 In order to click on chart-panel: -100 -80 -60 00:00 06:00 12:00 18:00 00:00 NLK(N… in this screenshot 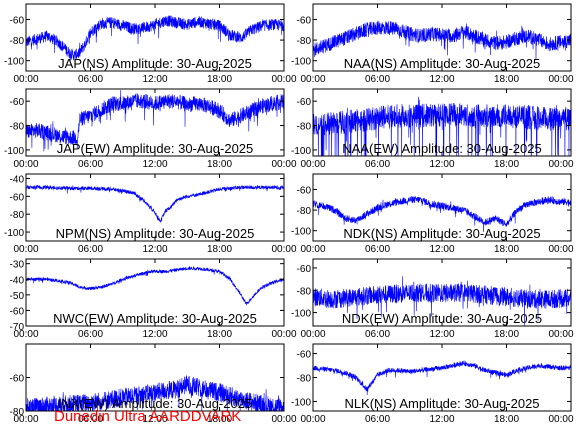, I will do `click(432, 384)`.